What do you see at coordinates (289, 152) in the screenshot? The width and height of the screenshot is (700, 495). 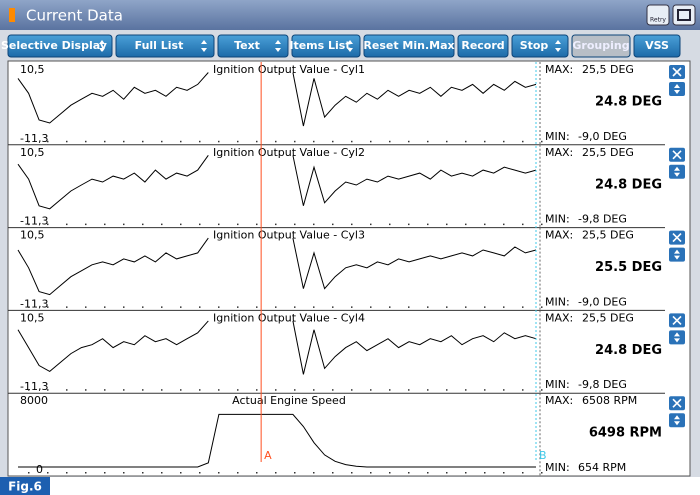 I see `panel-title: Ignition Output Value - Cyl2` at bounding box center [289, 152].